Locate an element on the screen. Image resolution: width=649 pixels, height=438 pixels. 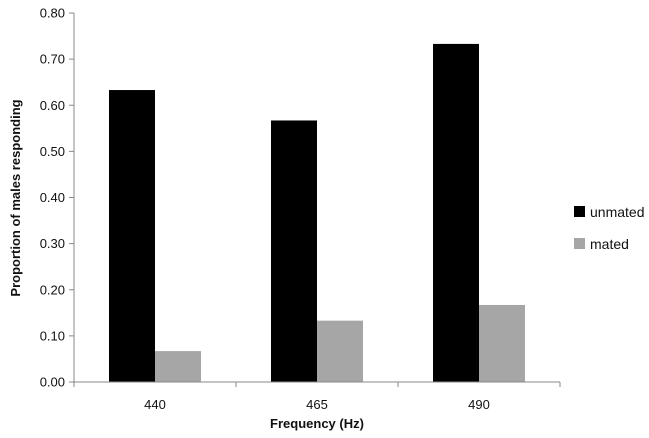
legend: unmated mated is located at coordinates (609, 228).